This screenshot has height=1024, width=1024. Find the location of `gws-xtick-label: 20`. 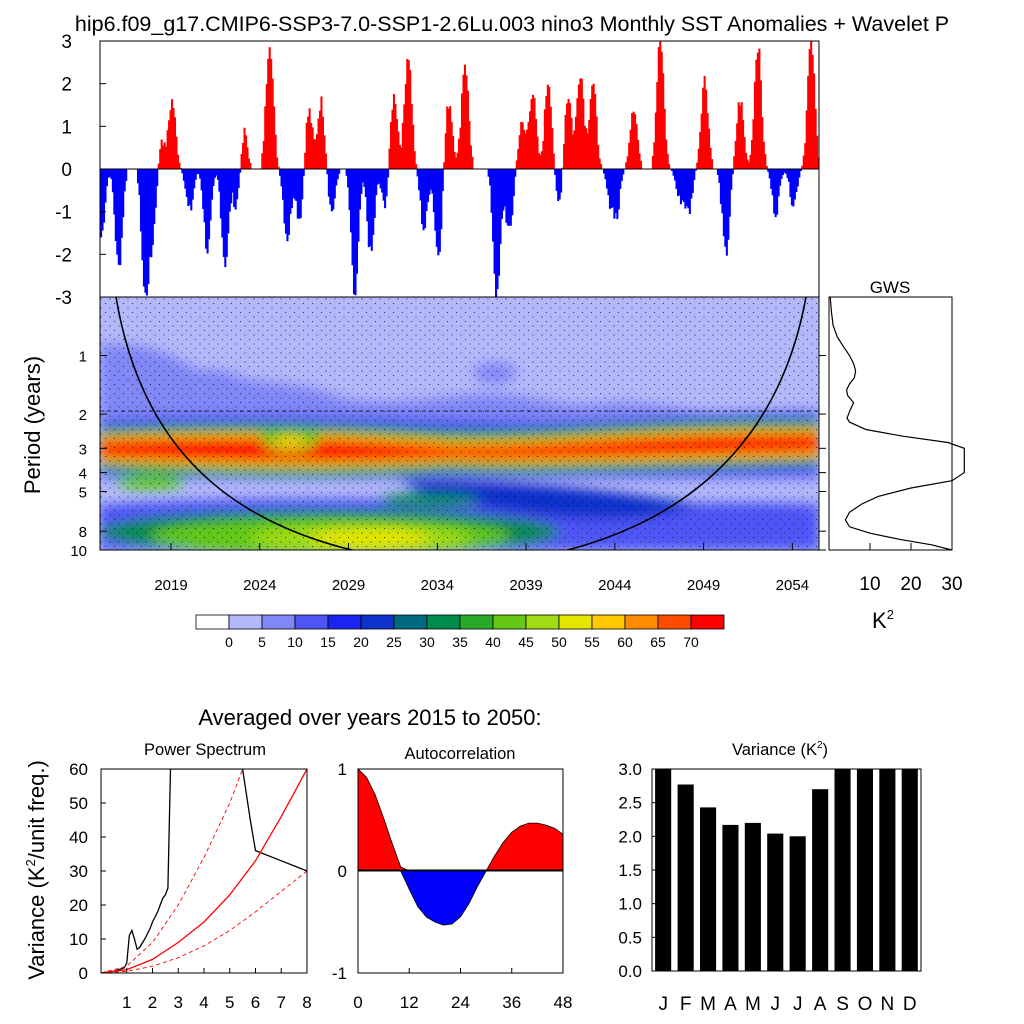

gws-xtick-label: 20 is located at coordinates (910, 584).